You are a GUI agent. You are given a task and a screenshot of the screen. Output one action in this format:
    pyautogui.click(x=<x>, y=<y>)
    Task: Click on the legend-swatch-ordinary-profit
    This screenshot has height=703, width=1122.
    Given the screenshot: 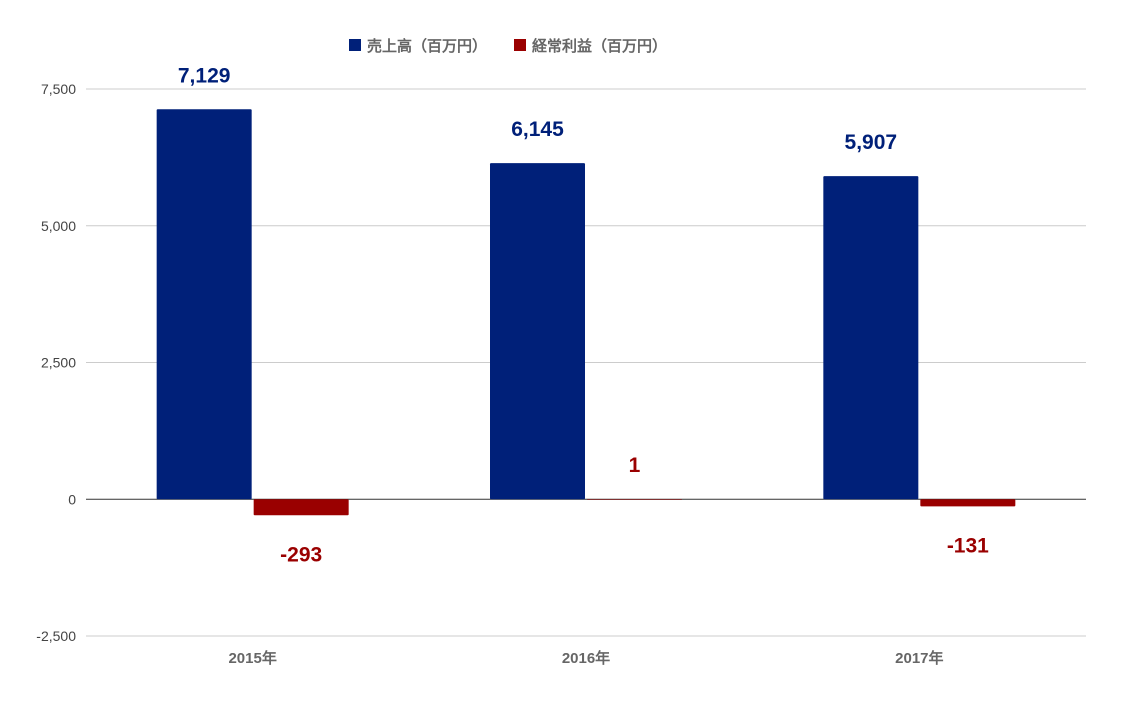 What is the action you would take?
    pyautogui.click(x=520, y=45)
    